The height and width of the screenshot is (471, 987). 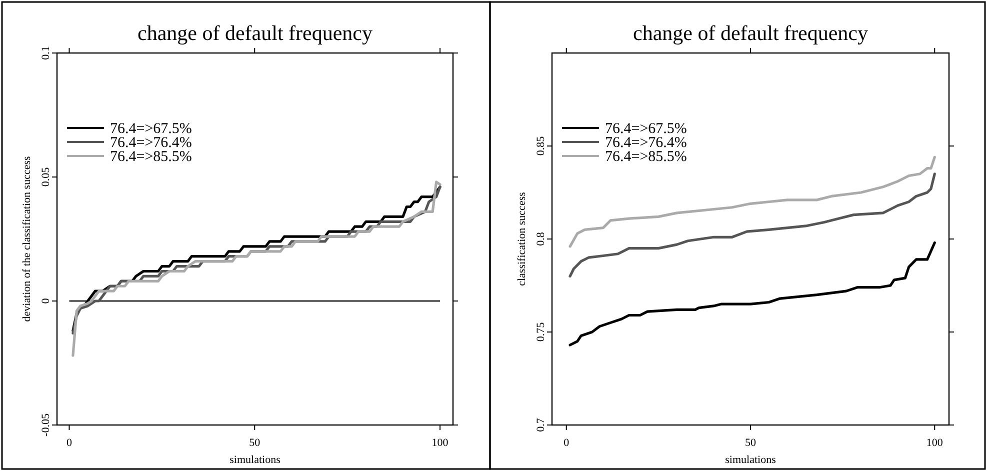 What do you see at coordinates (541, 146) in the screenshot?
I see `y-tick-label: 0.85` at bounding box center [541, 146].